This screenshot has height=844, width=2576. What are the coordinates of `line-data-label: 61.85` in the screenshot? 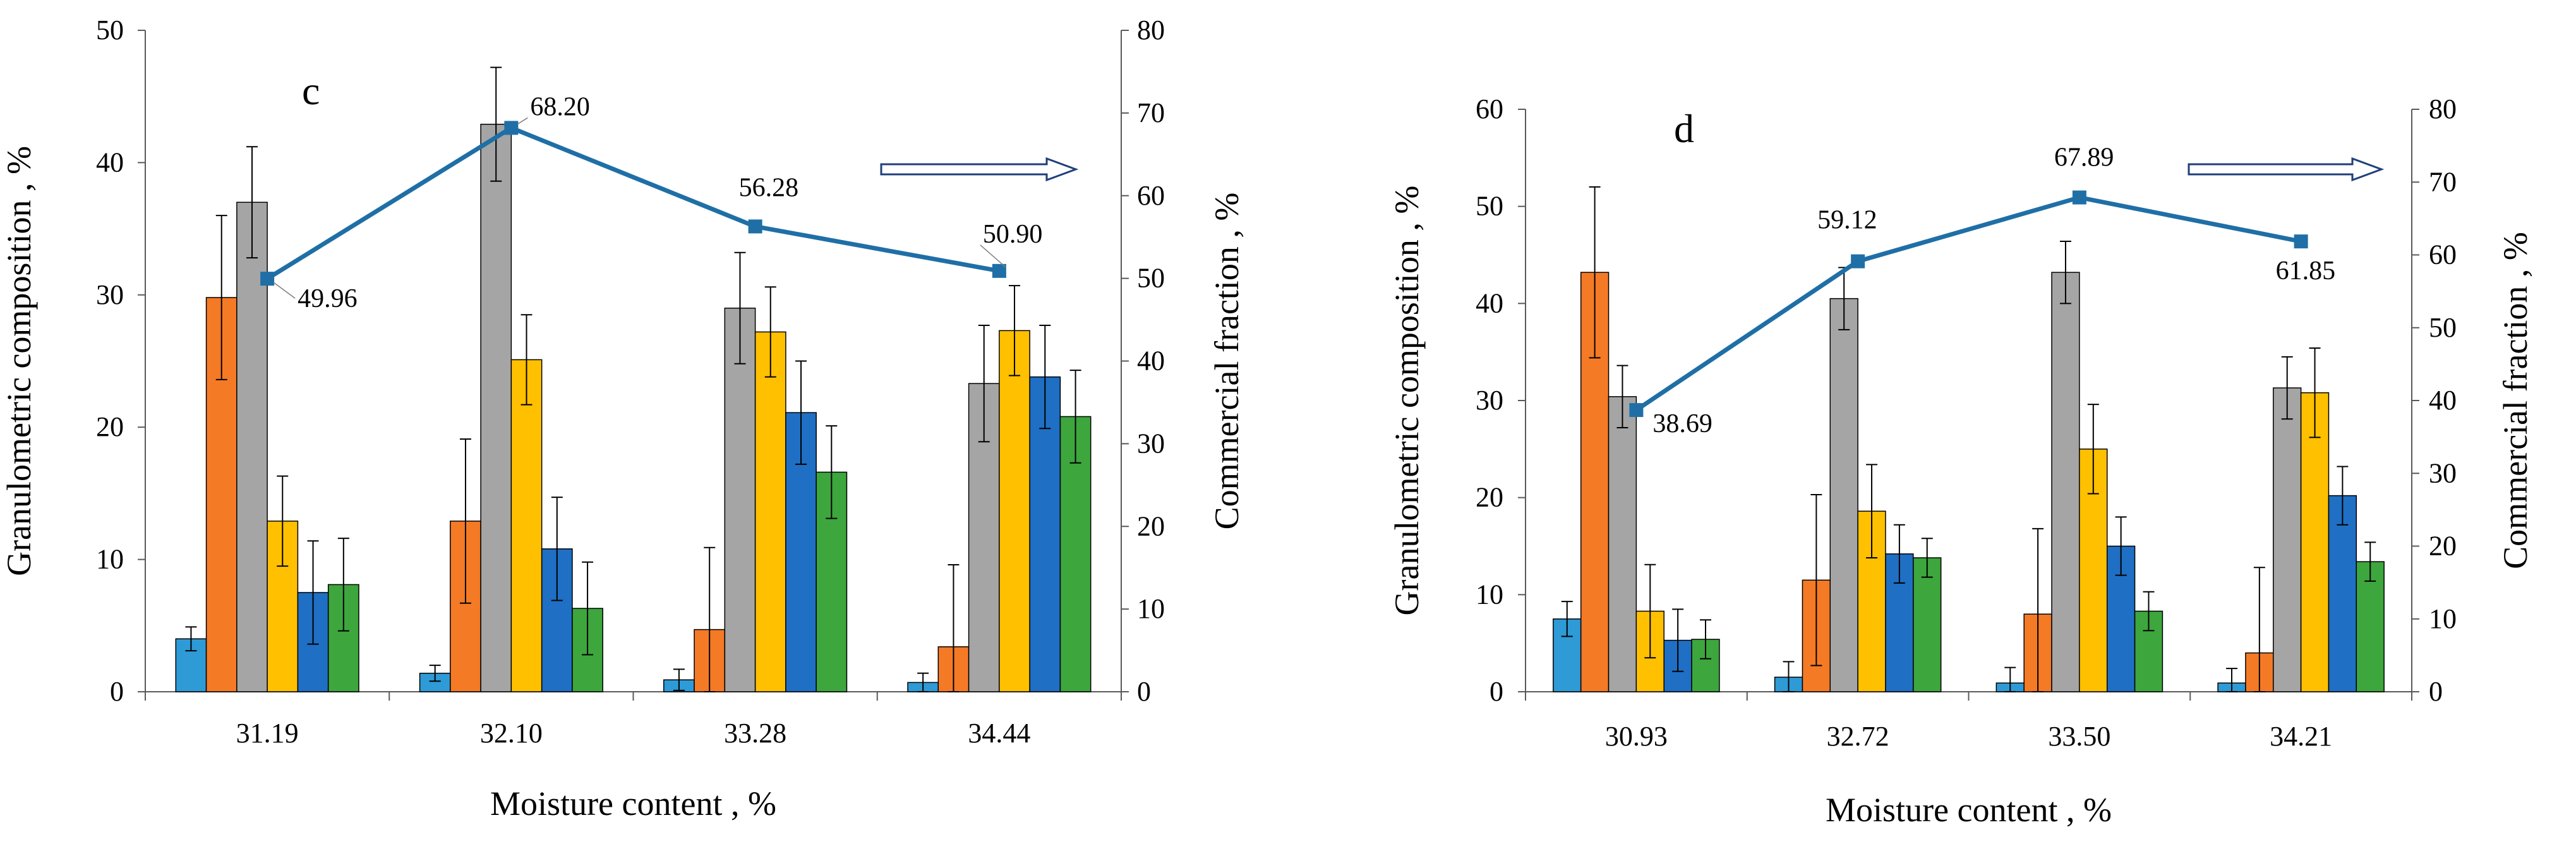 It's located at (2306, 271).